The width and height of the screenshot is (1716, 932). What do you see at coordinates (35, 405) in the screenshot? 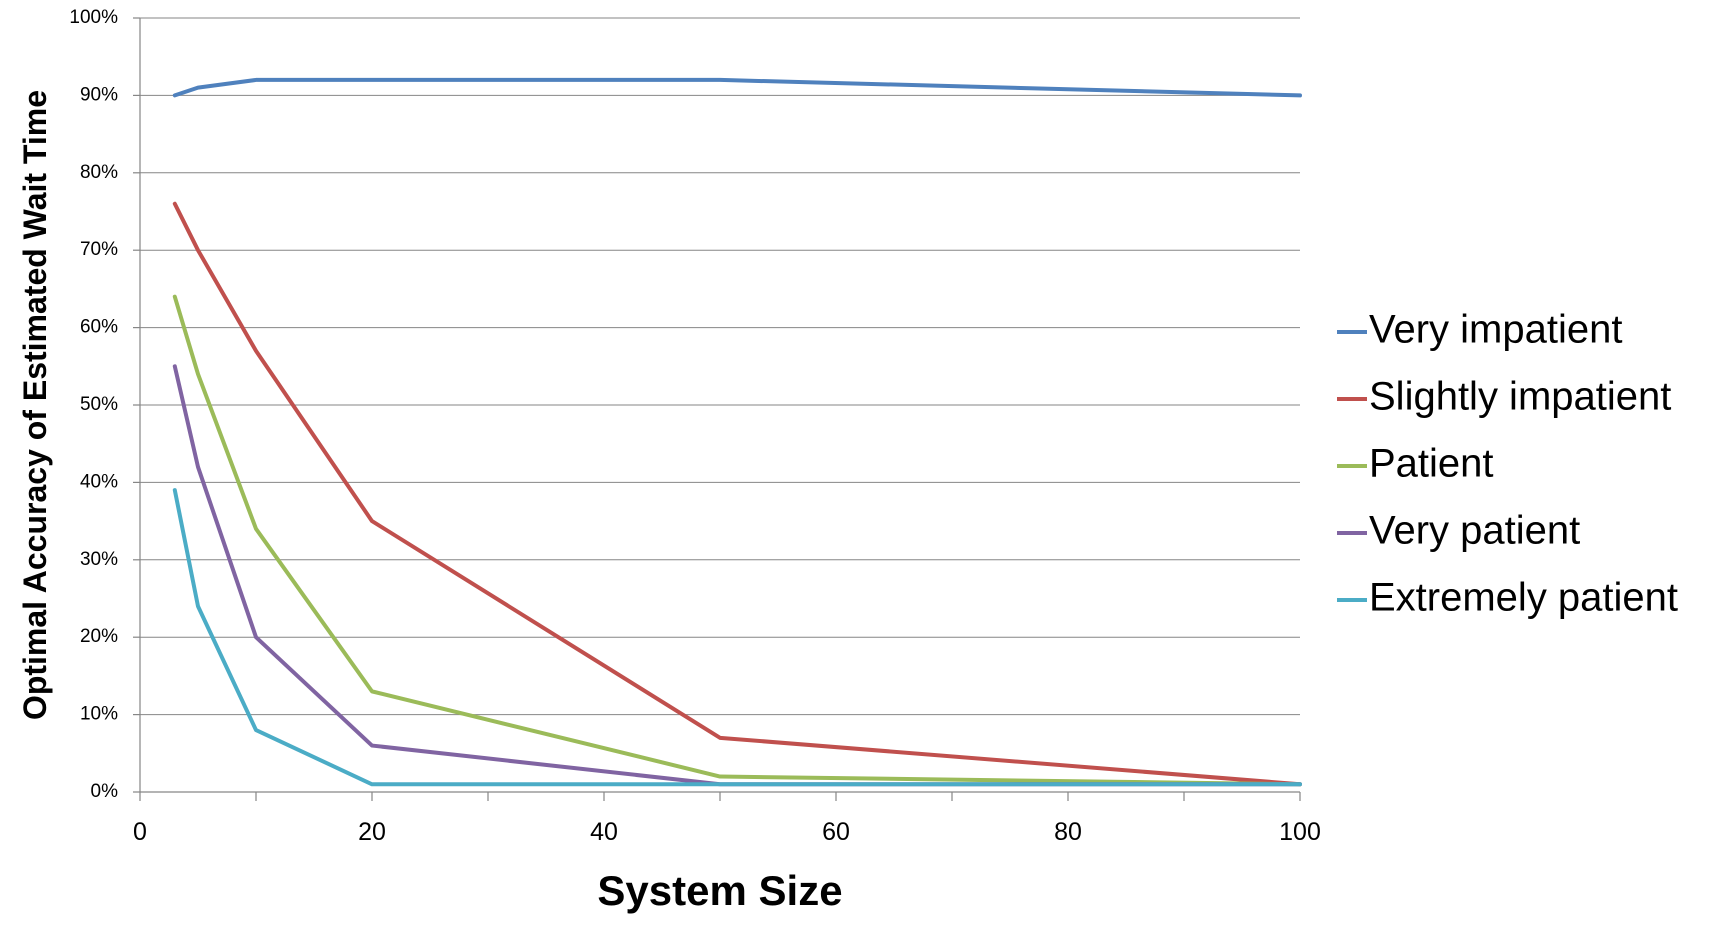
I see `y-axis-title: Optimal Accuracy of Estimated Wait Time` at bounding box center [35, 405].